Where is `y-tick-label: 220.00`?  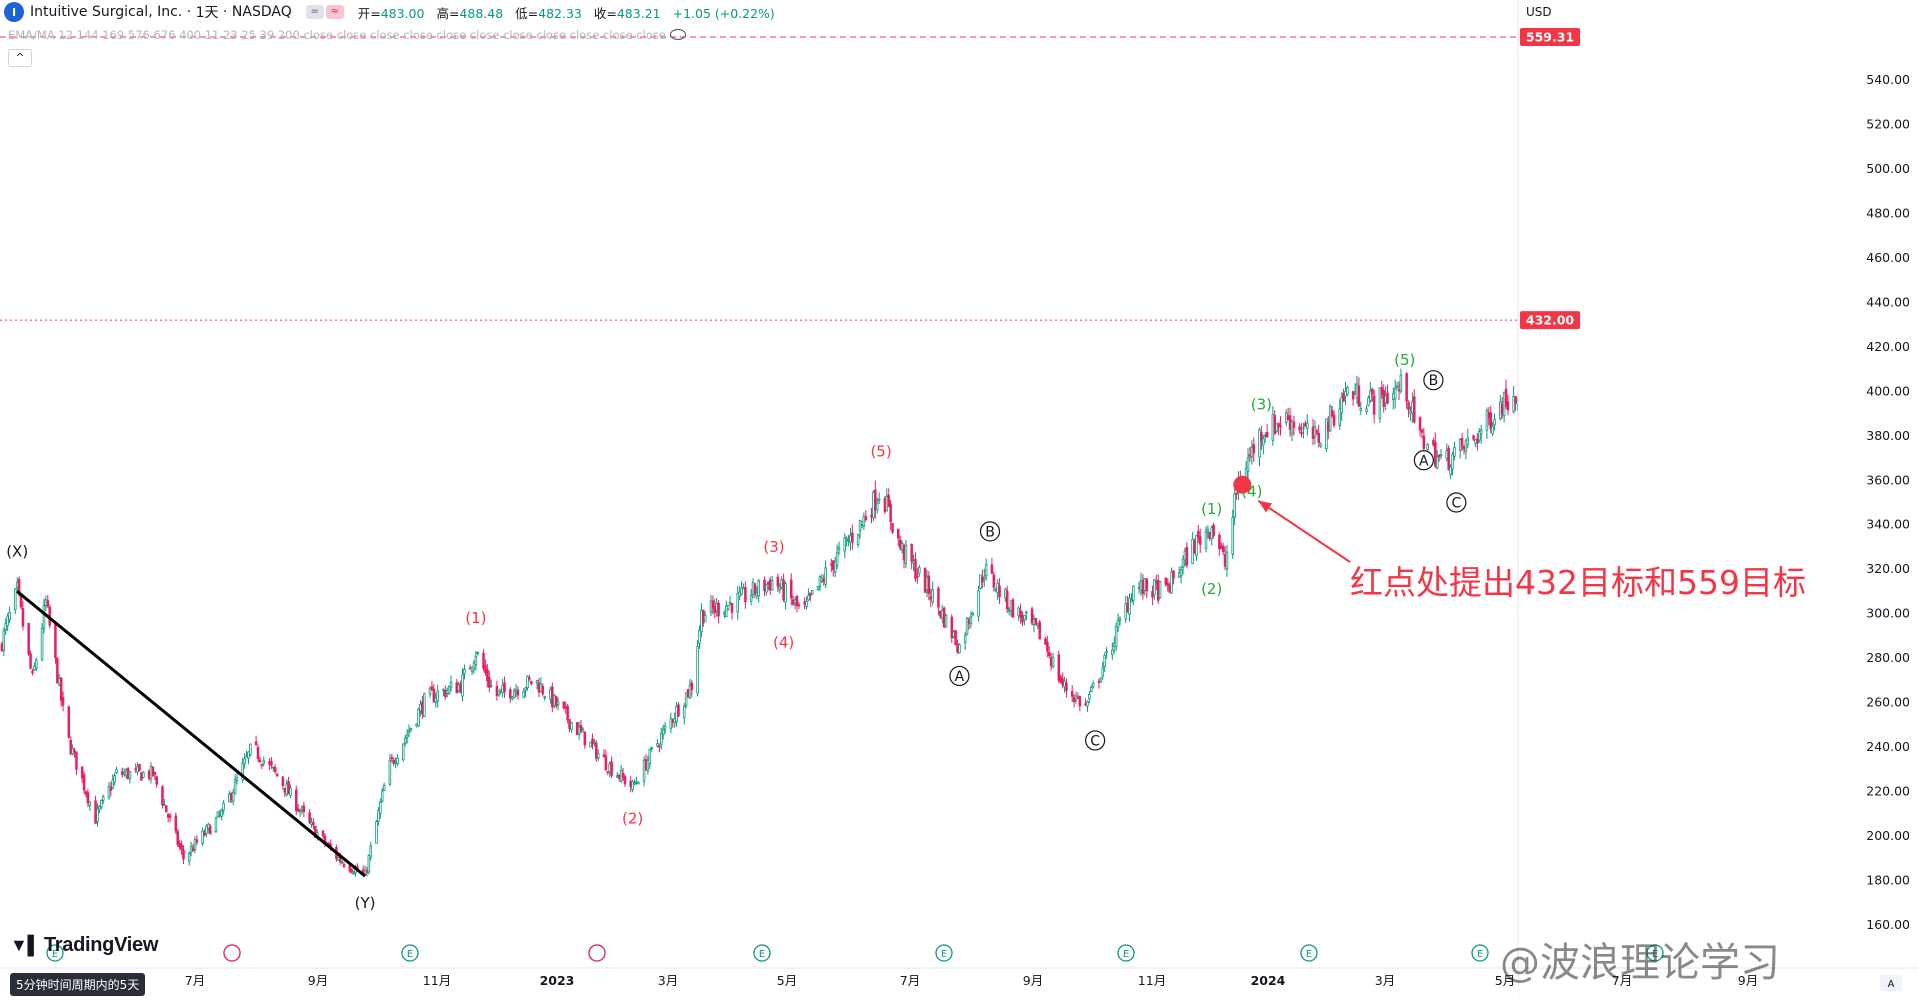 y-tick-label: 220.00 is located at coordinates (1888, 791).